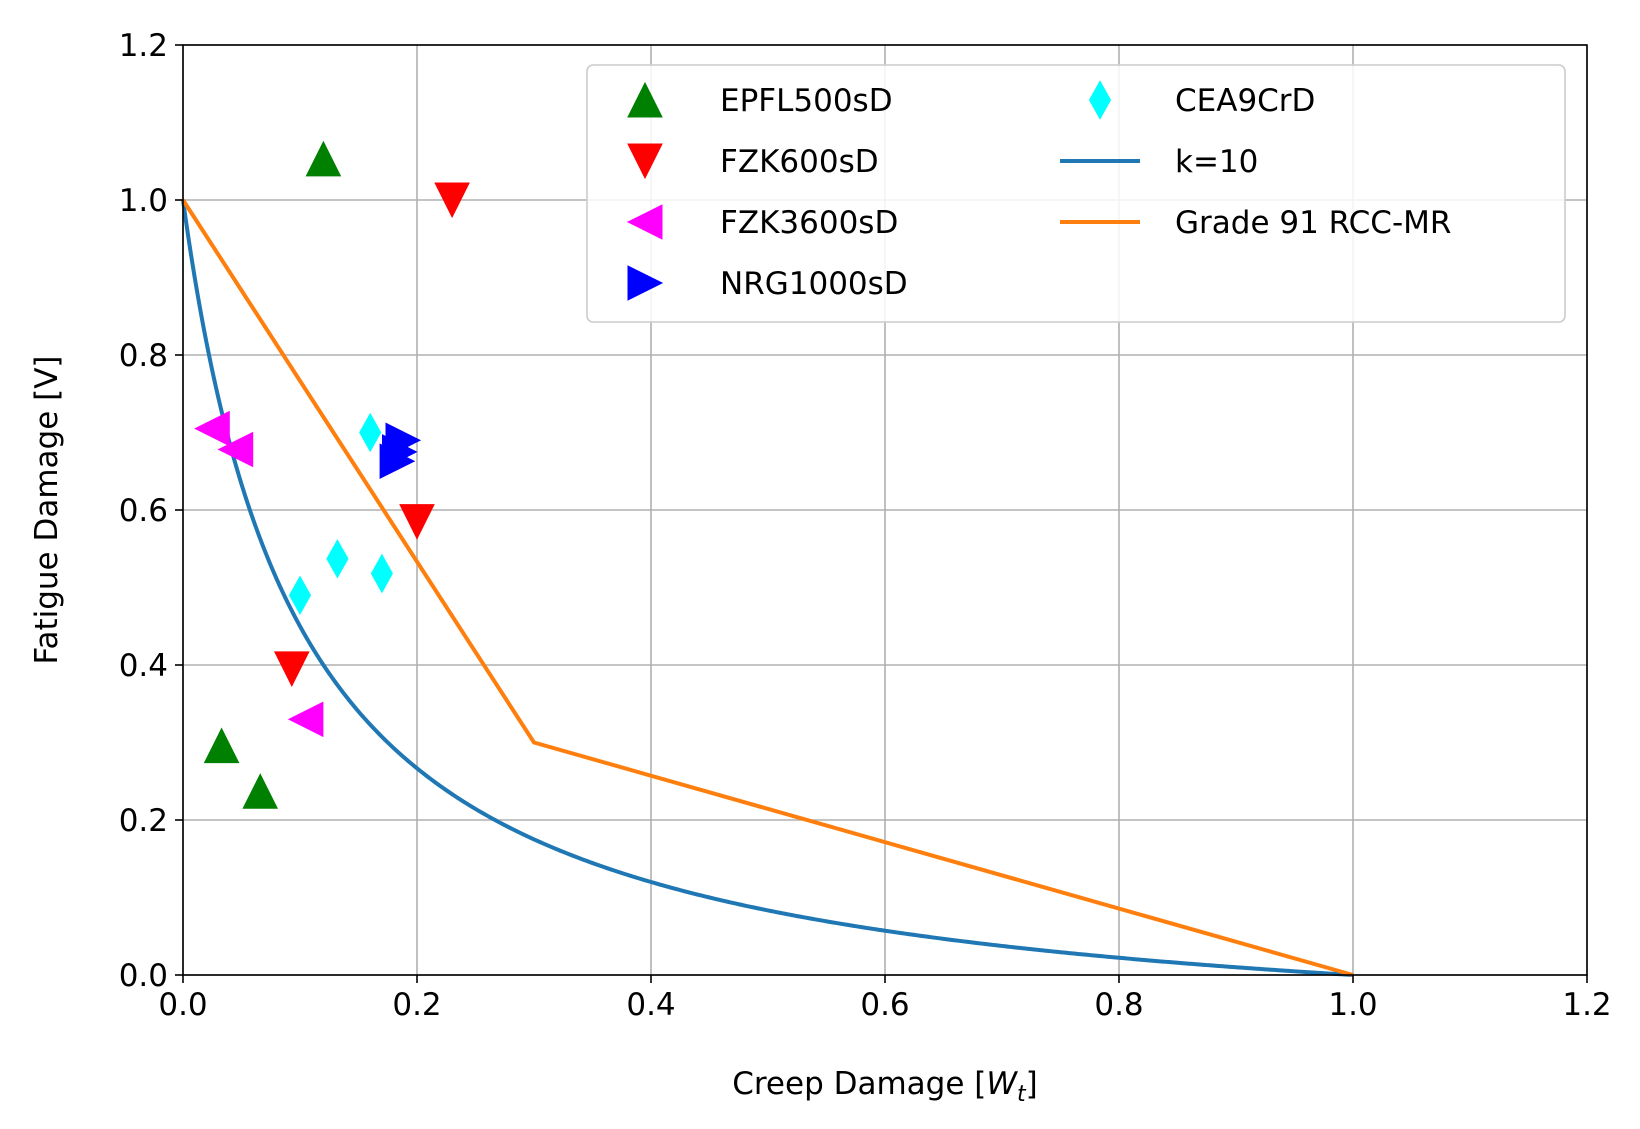 This screenshot has height=1129, width=1640. Describe the element at coordinates (644, 222) in the screenshot. I see `legend-marker-fzk3600sd` at that location.